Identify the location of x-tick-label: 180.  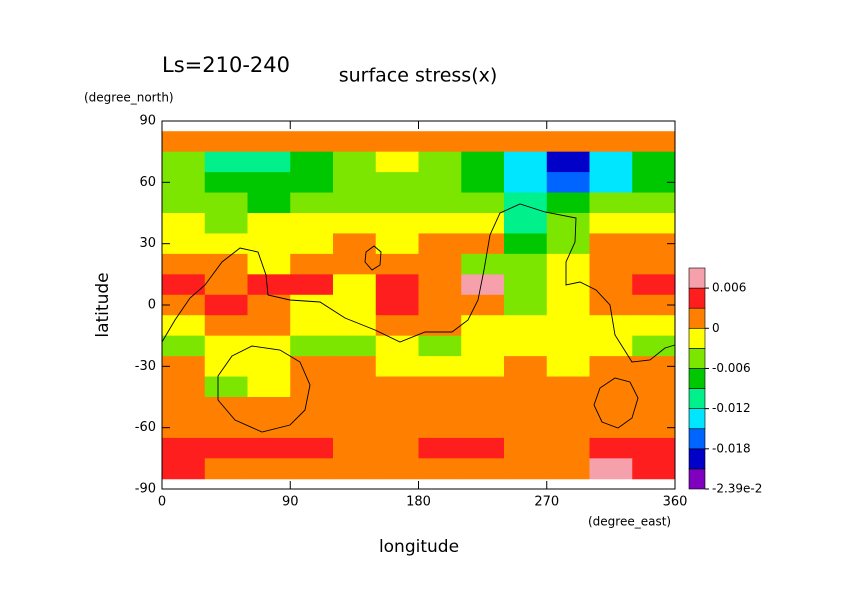
(418, 502).